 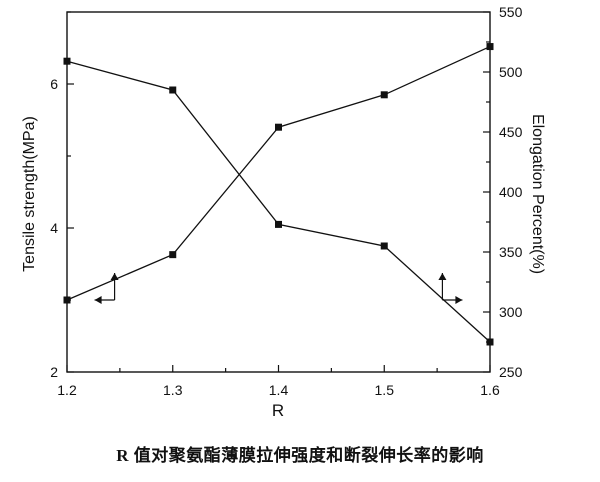 What do you see at coordinates (278, 288) in the screenshot?
I see `annotations` at bounding box center [278, 288].